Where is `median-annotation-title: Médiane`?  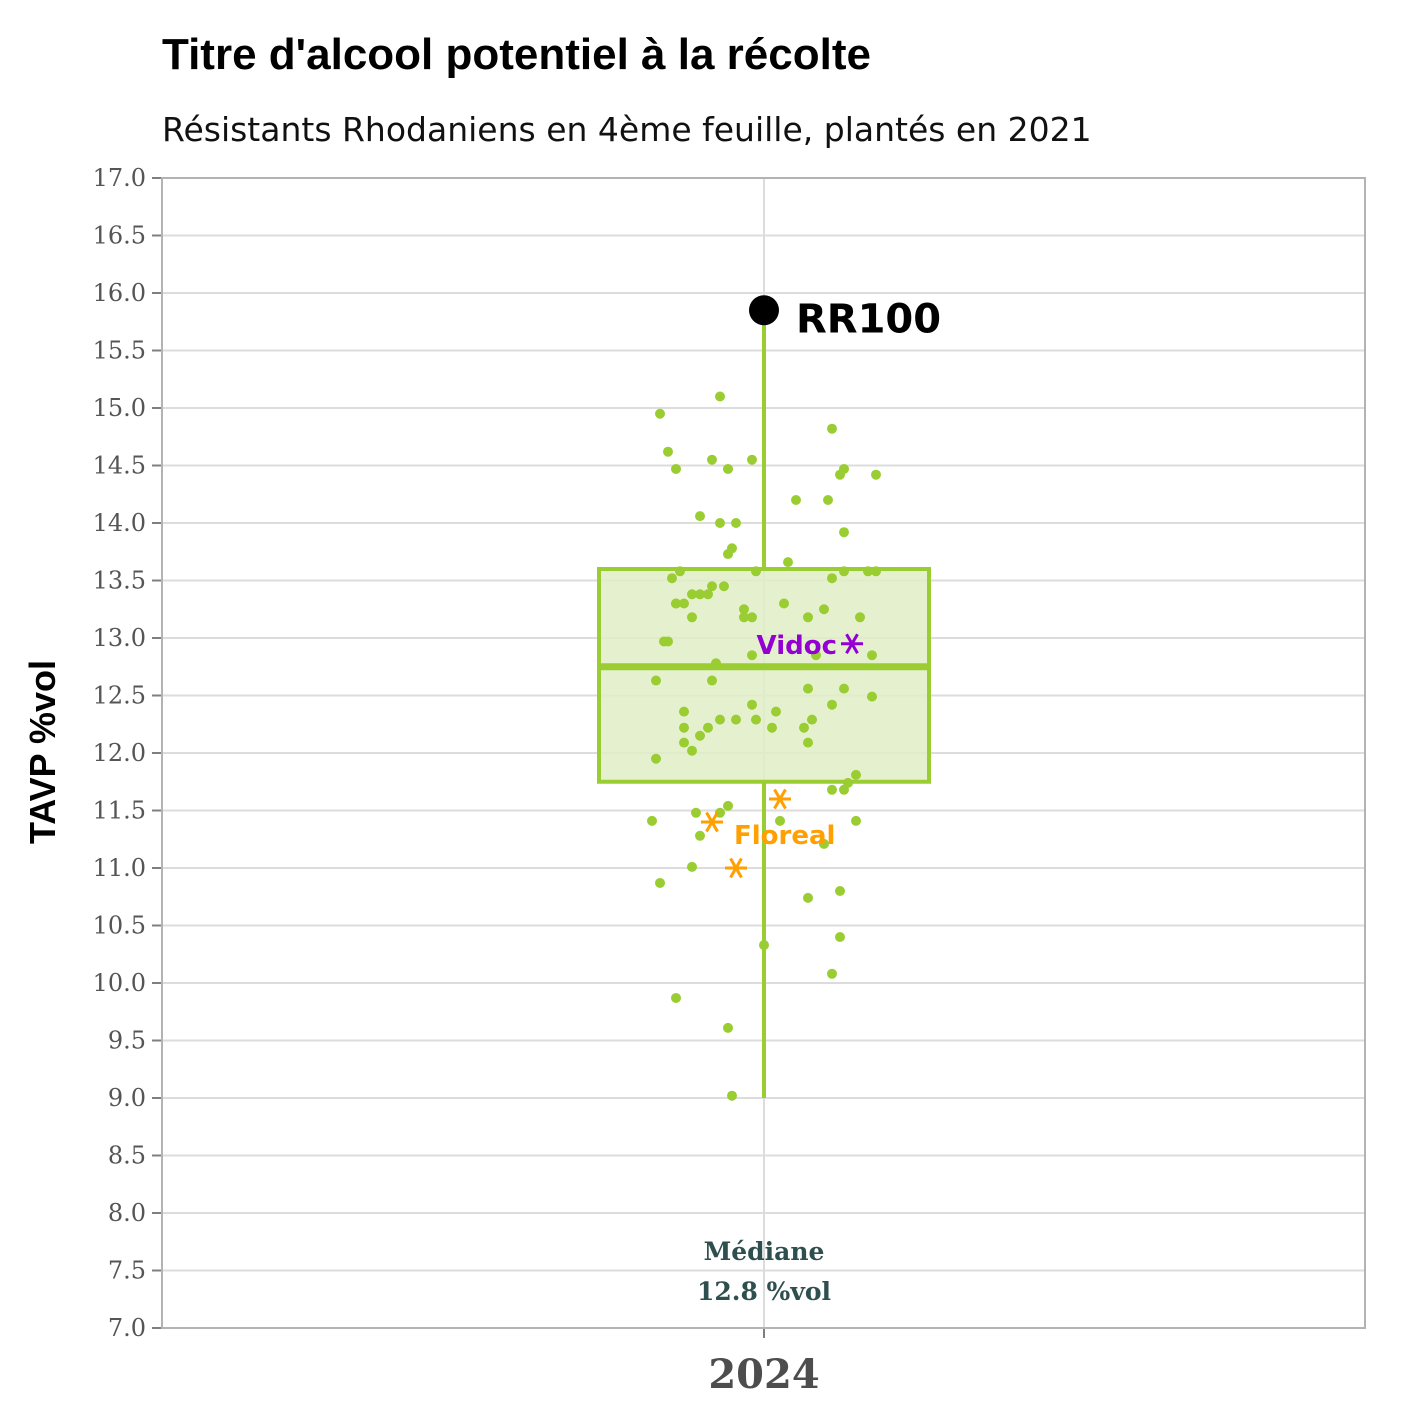
median-annotation-title: Médiane is located at coordinates (764, 1251).